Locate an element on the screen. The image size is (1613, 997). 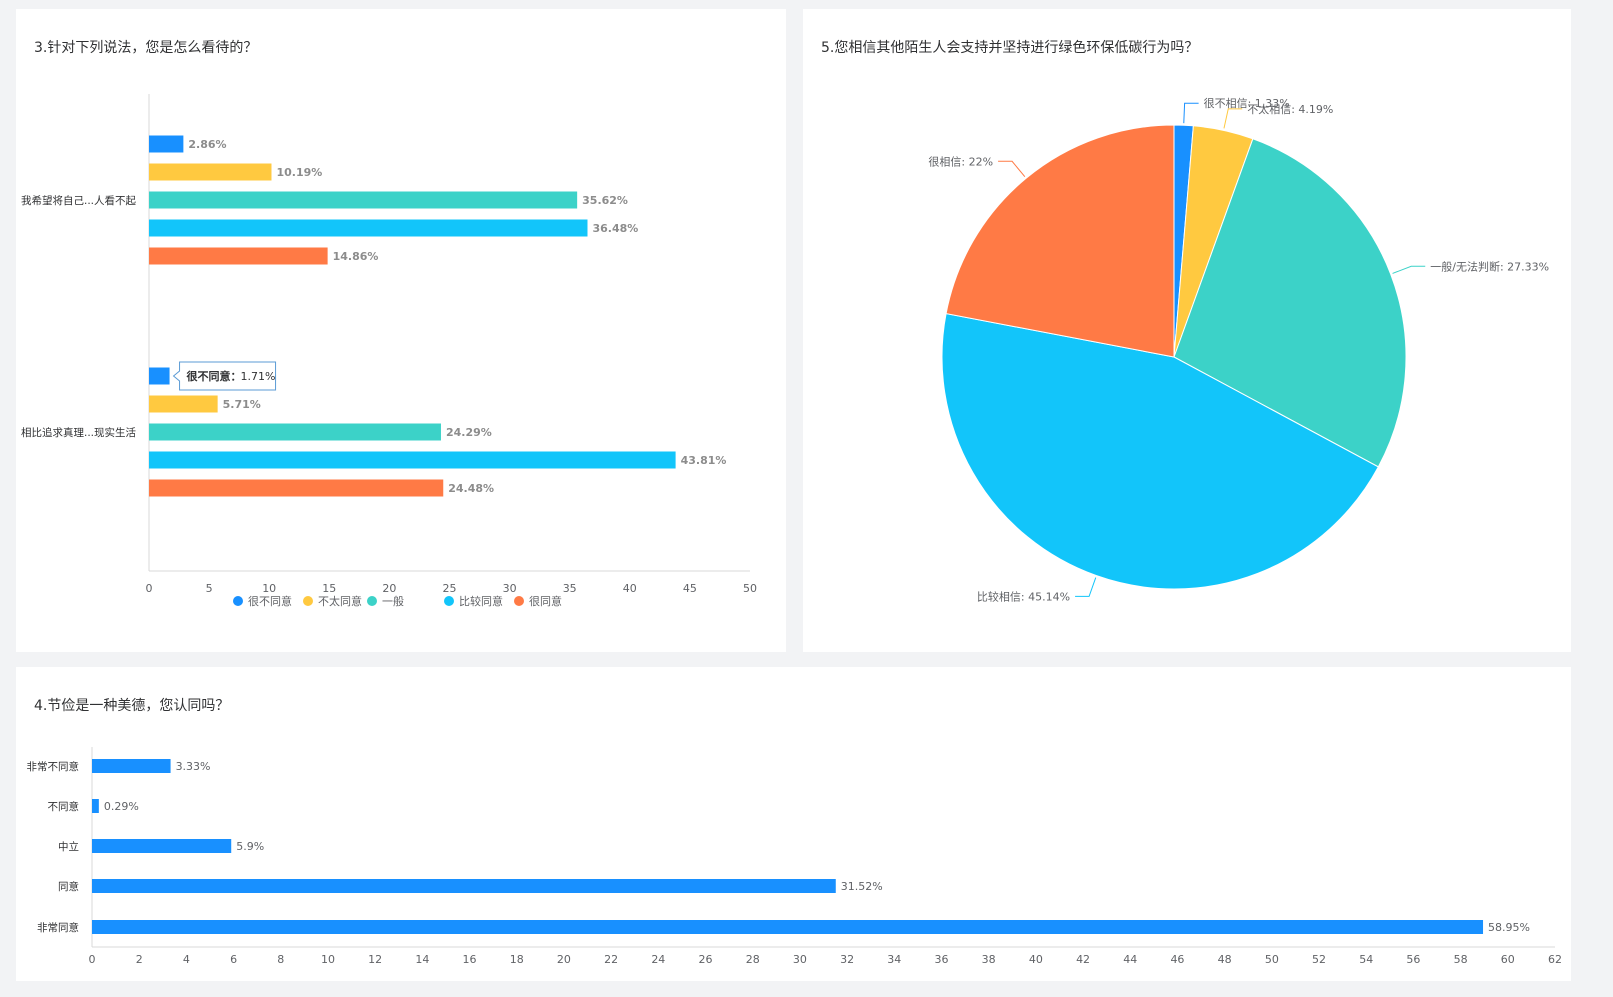
data-label: 2.86% is located at coordinates (207, 144).